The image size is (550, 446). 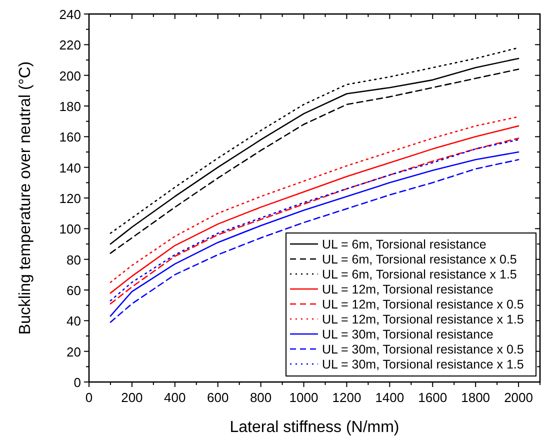 I want to click on x-tick-label: 0, so click(x=89, y=397).